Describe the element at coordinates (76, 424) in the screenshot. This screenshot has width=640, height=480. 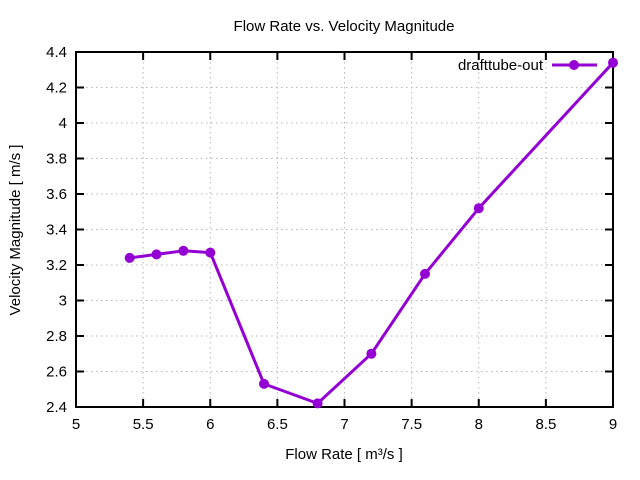
I see `x-tick-label: 5` at that location.